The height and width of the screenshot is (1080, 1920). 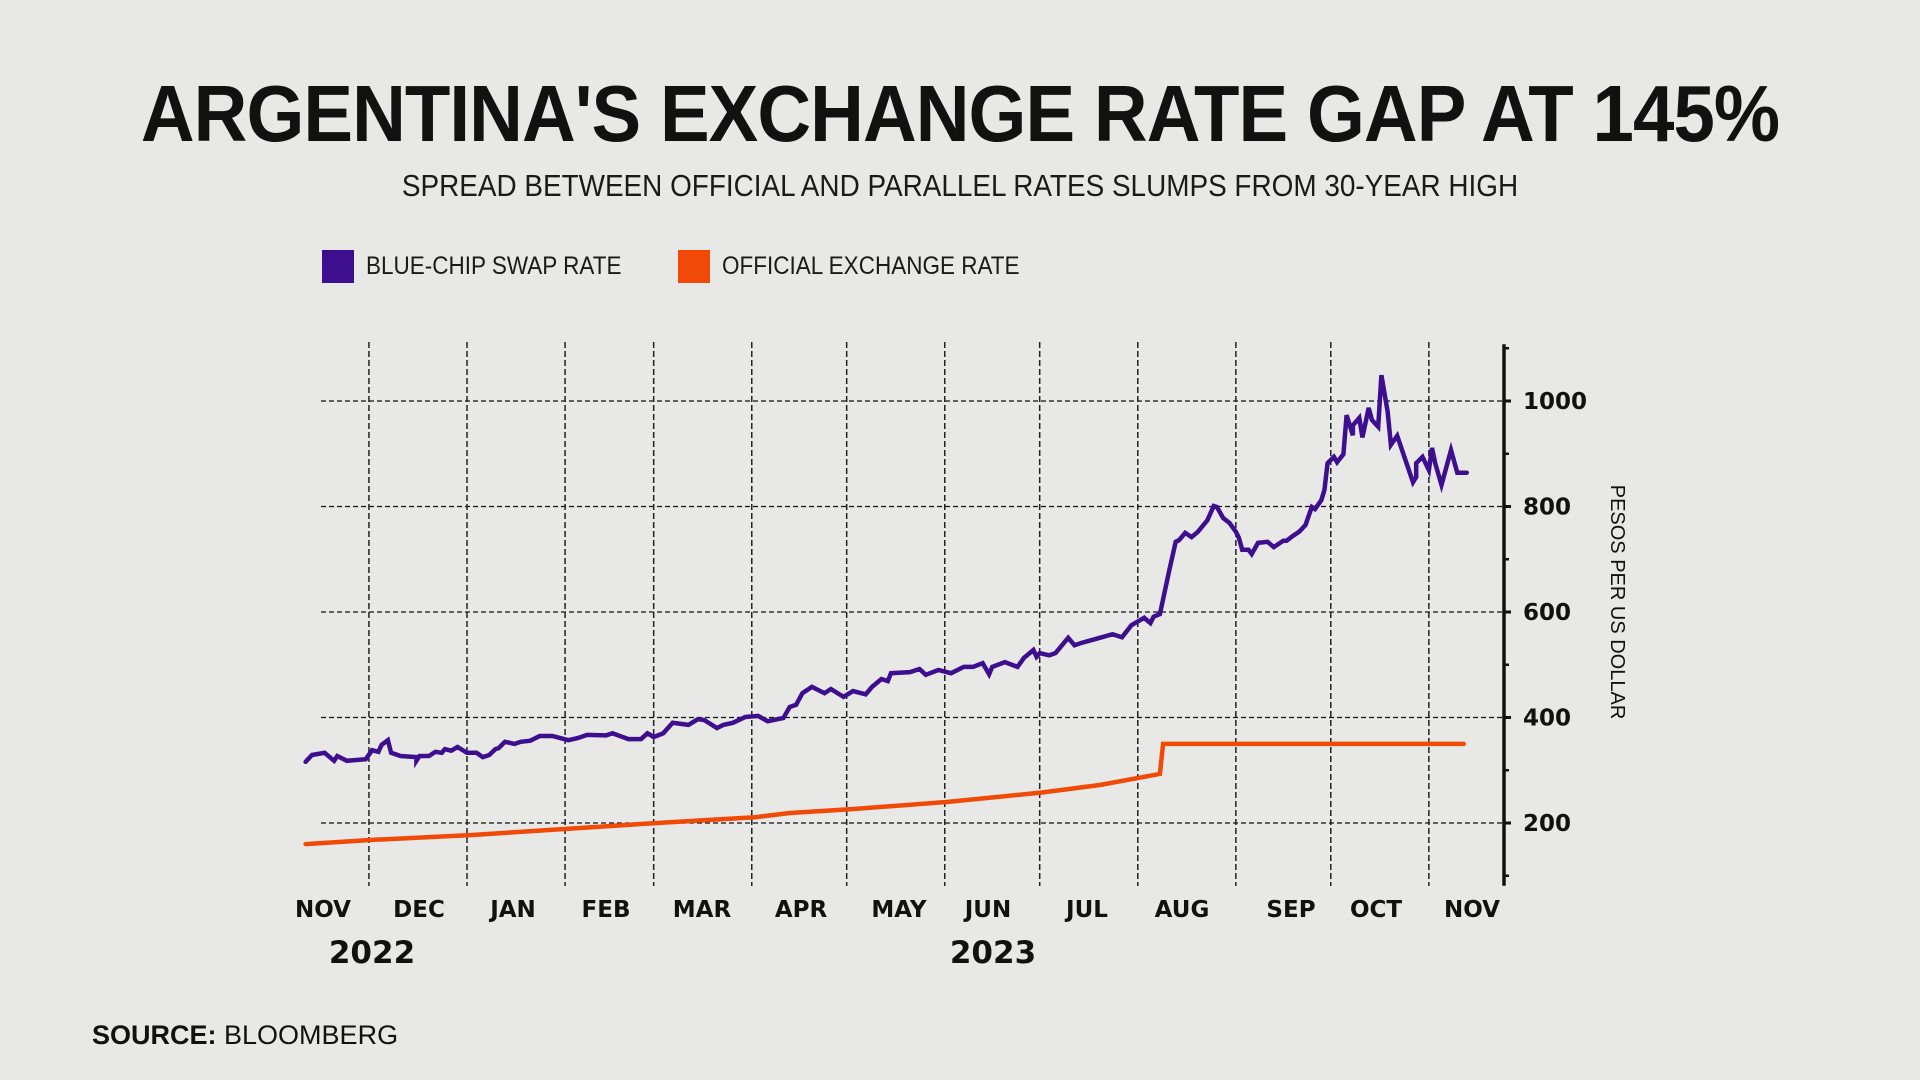 I want to click on x-tick-label-jul-8: JUL, so click(x=1086, y=910).